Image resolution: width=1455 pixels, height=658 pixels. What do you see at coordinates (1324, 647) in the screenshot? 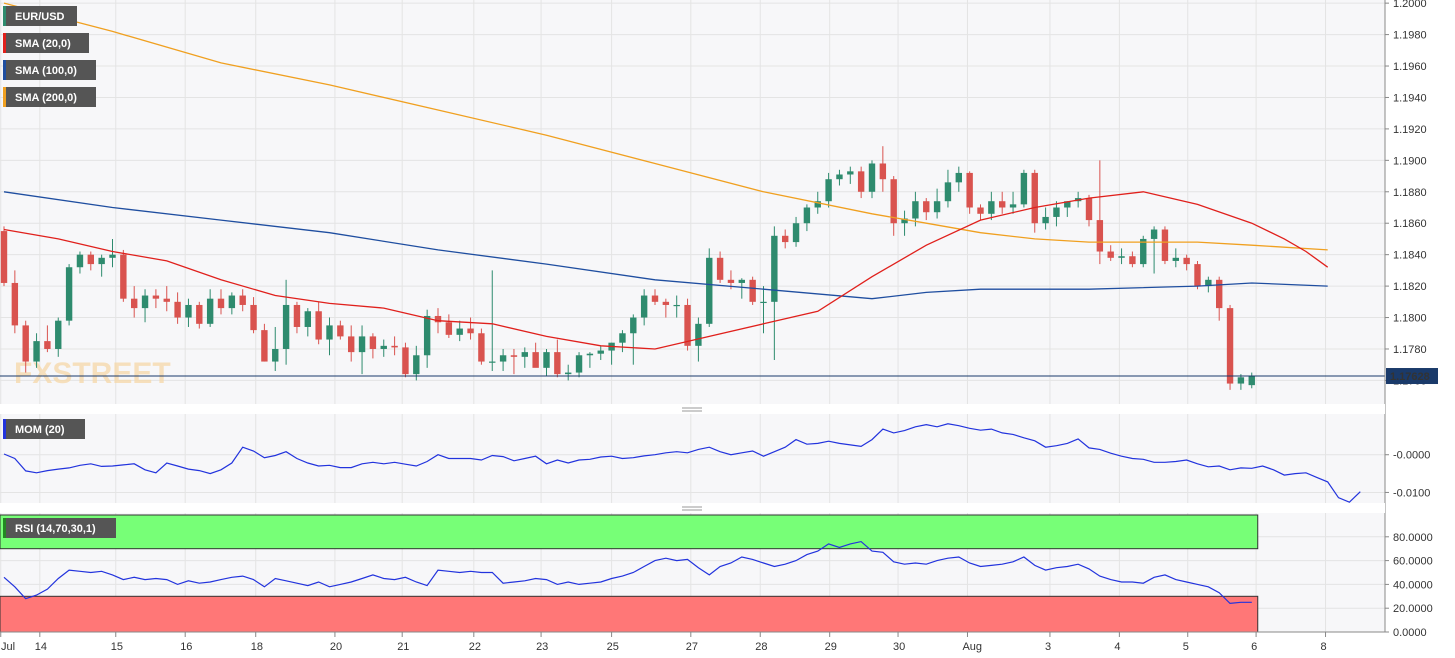
I see `x-axis-tick: 8` at bounding box center [1324, 647].